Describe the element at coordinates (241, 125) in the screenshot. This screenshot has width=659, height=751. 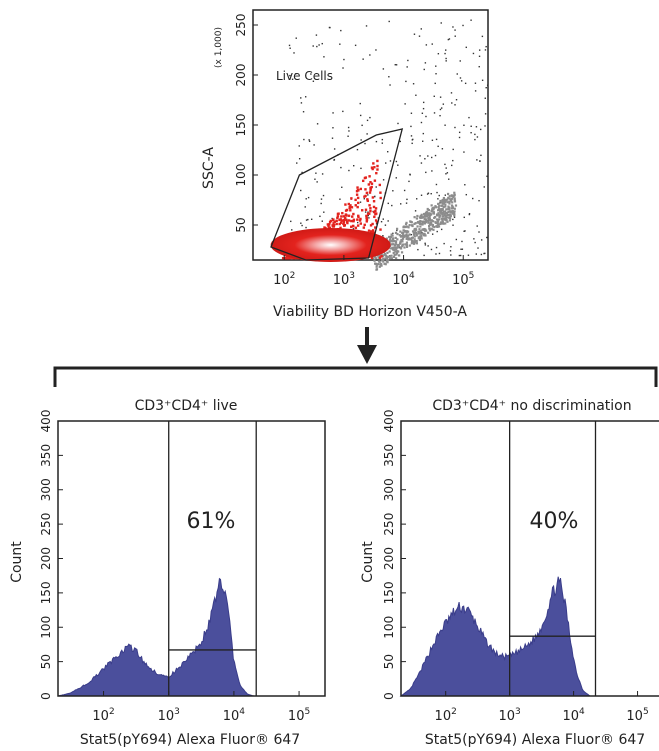
I see `scatter-y-tick-label: 150` at that location.